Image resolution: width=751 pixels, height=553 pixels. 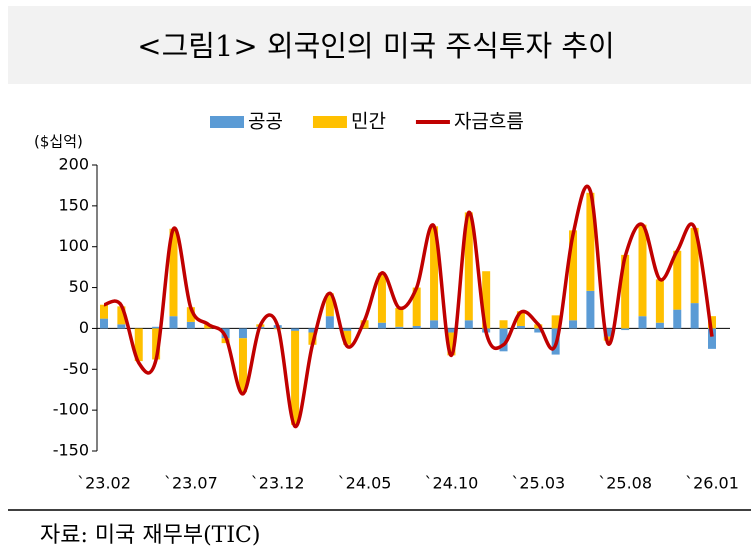 I want to click on y-tick-label: 150, so click(x=73, y=204).